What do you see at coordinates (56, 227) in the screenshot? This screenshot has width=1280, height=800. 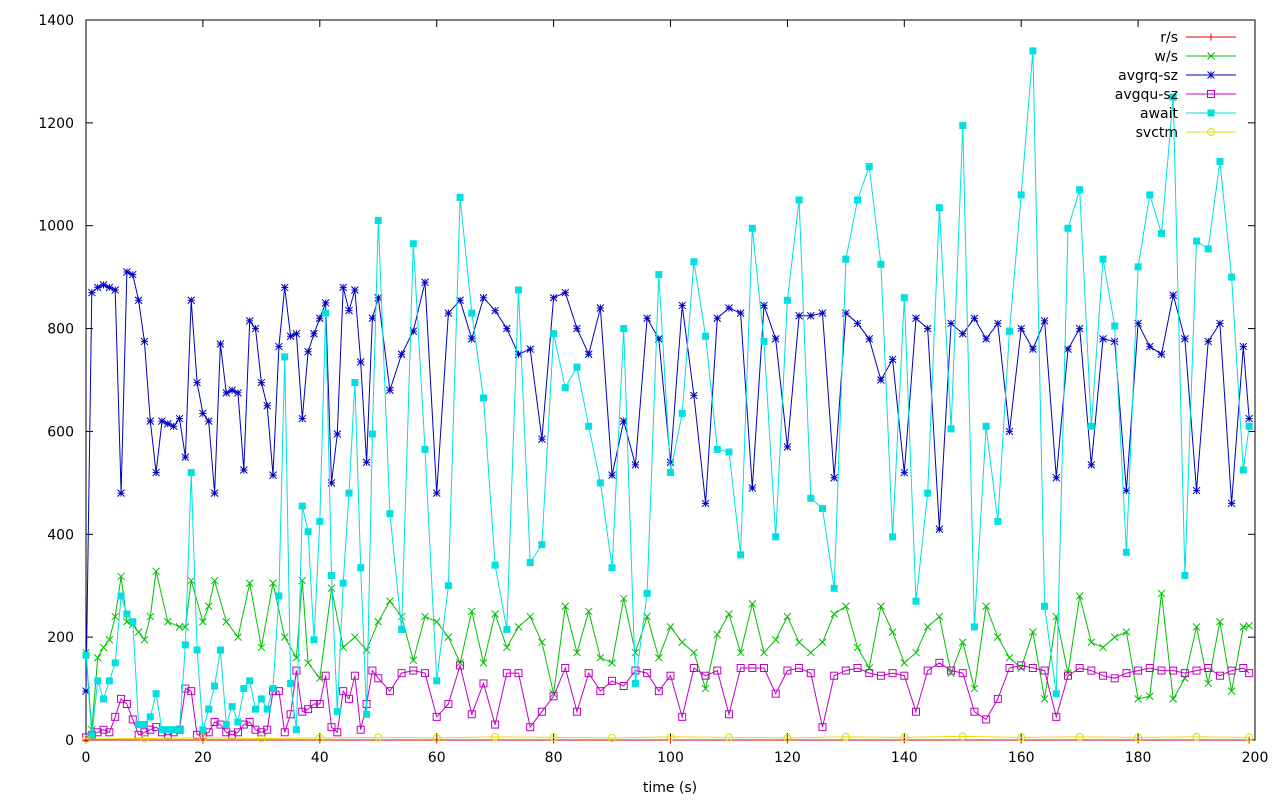 I see `y-tick-label: 1000` at bounding box center [56, 227].